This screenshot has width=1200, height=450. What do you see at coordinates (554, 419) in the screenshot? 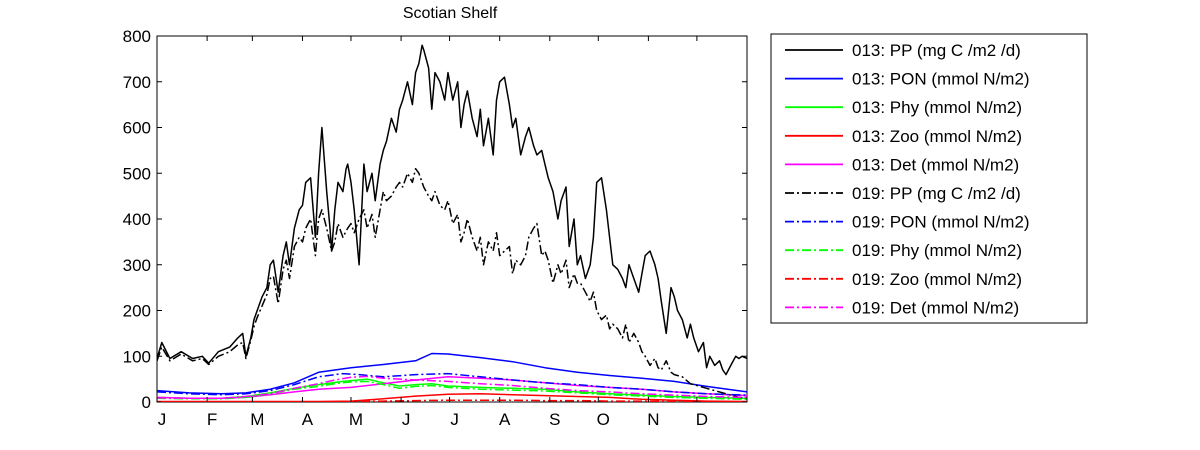
I see `x-tick-label: S` at bounding box center [554, 419].